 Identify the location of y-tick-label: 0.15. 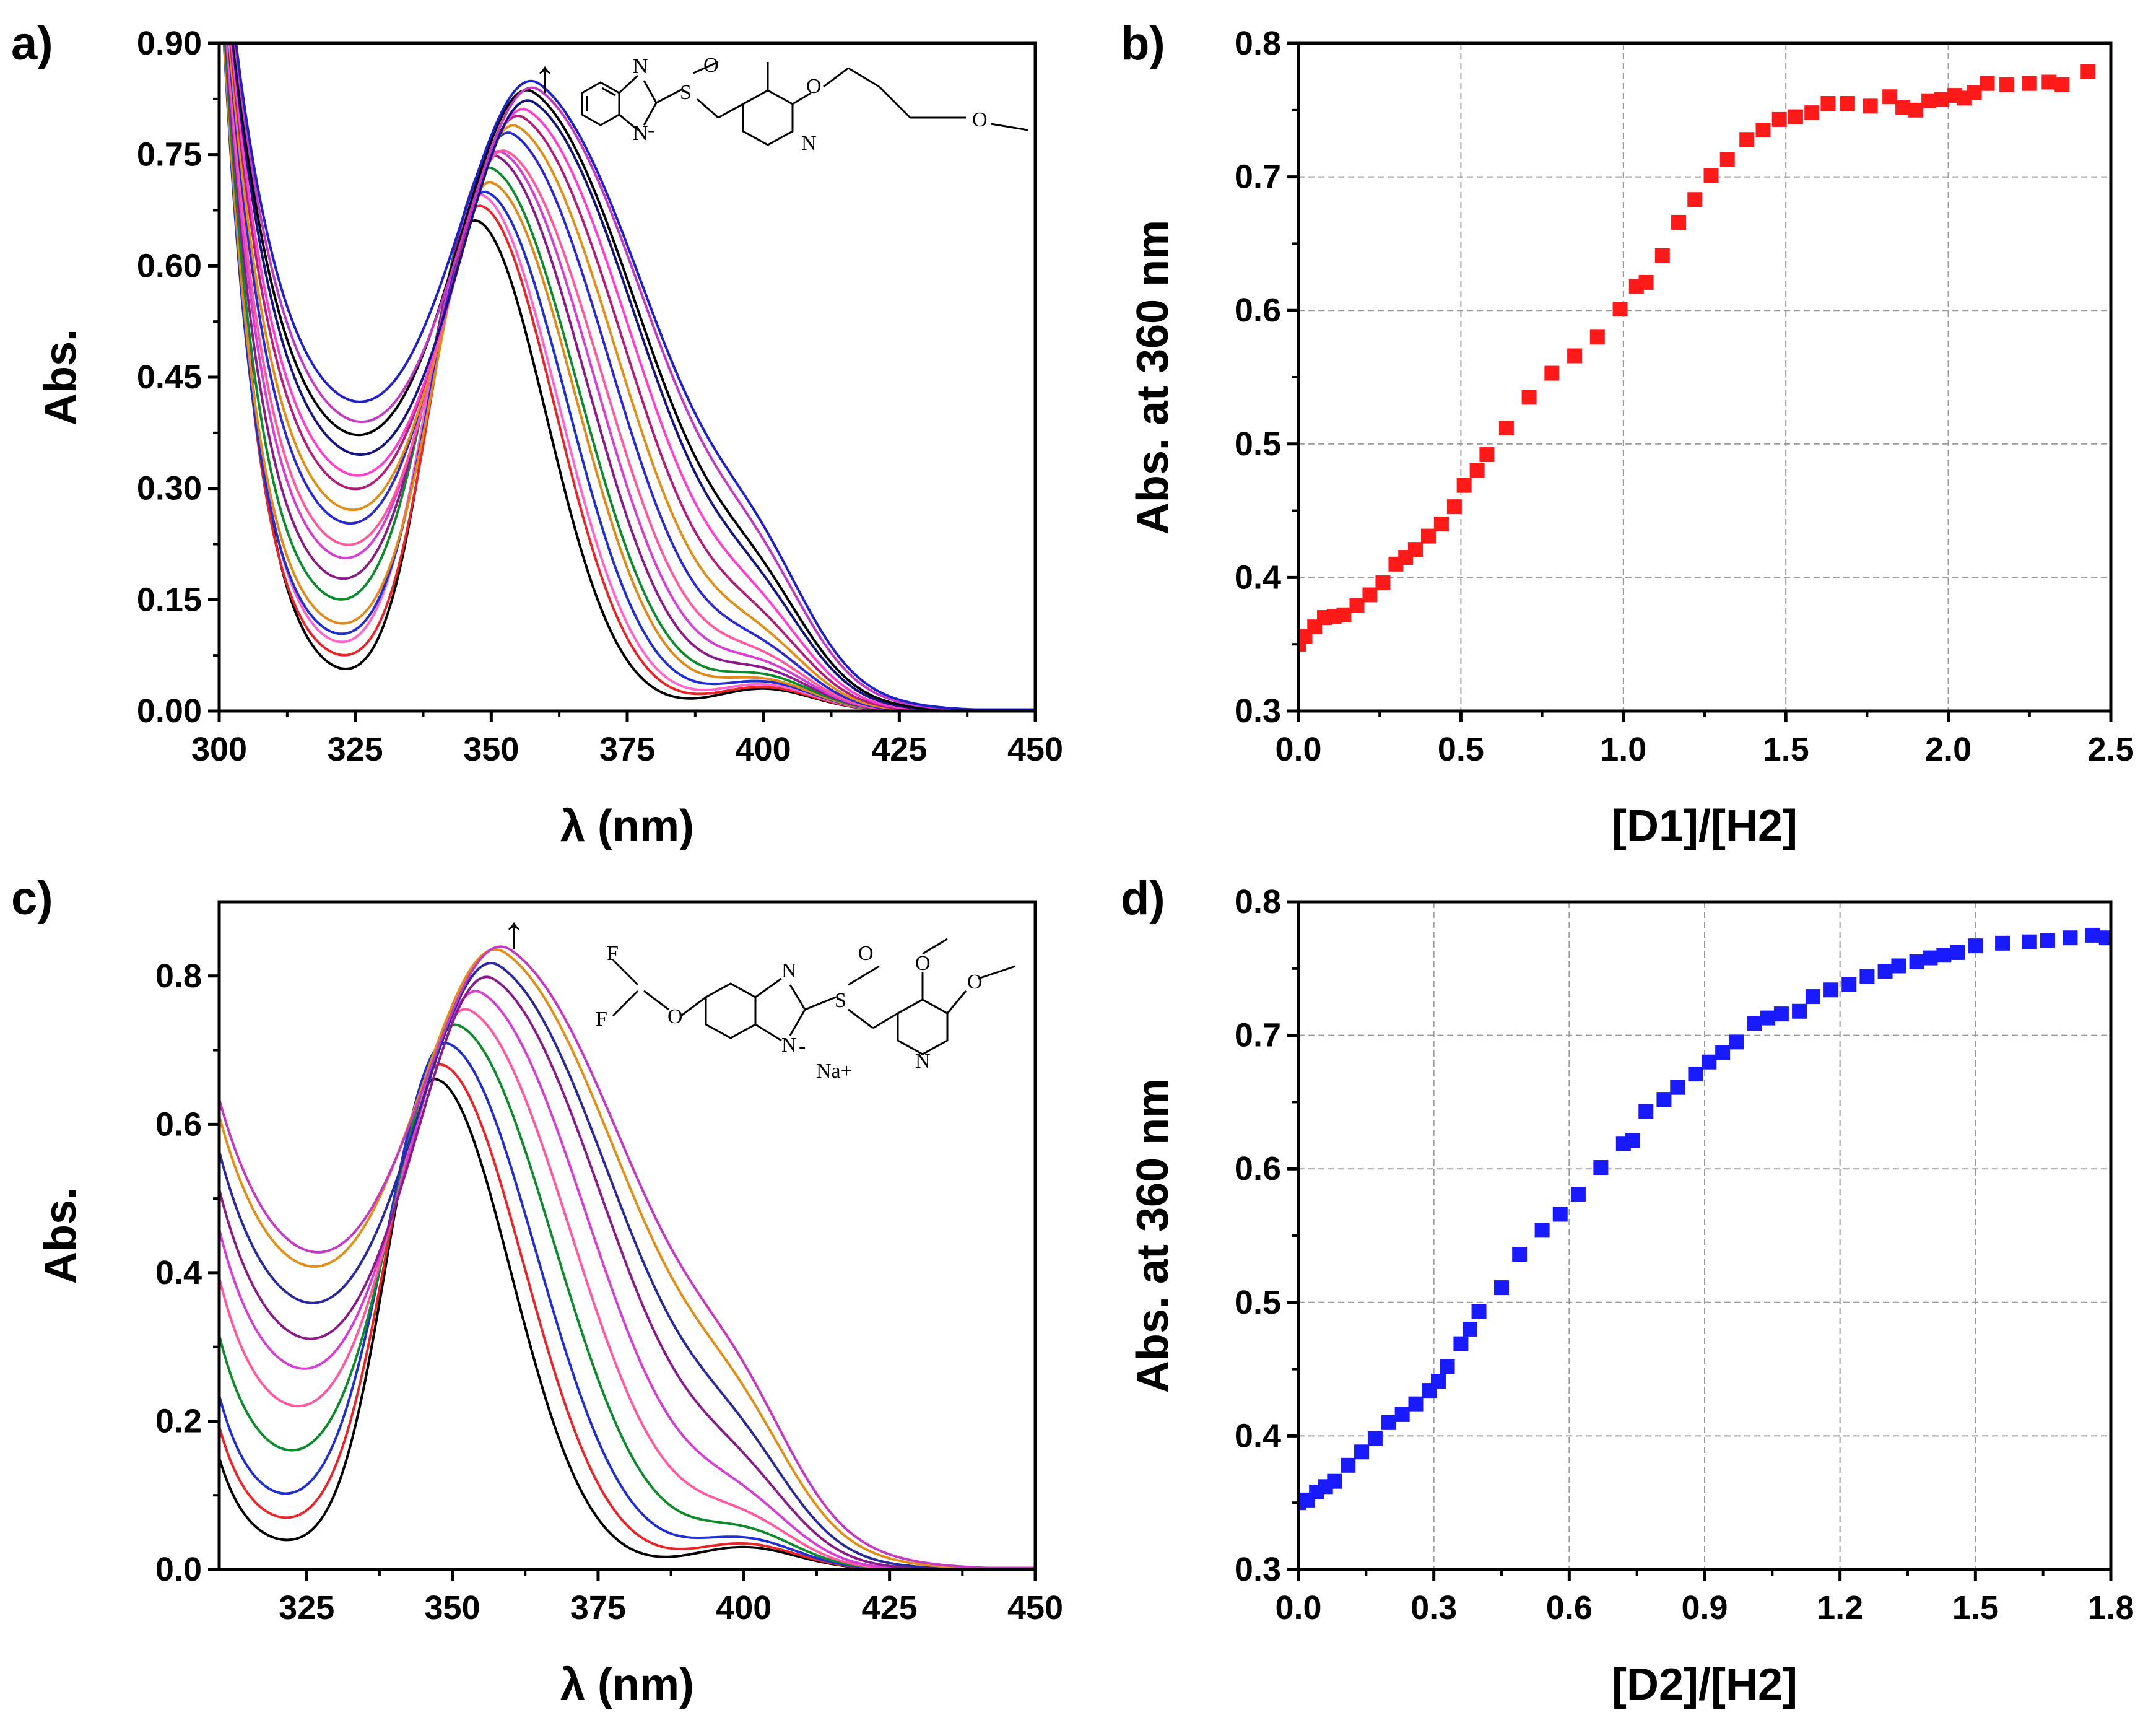
(169, 599).